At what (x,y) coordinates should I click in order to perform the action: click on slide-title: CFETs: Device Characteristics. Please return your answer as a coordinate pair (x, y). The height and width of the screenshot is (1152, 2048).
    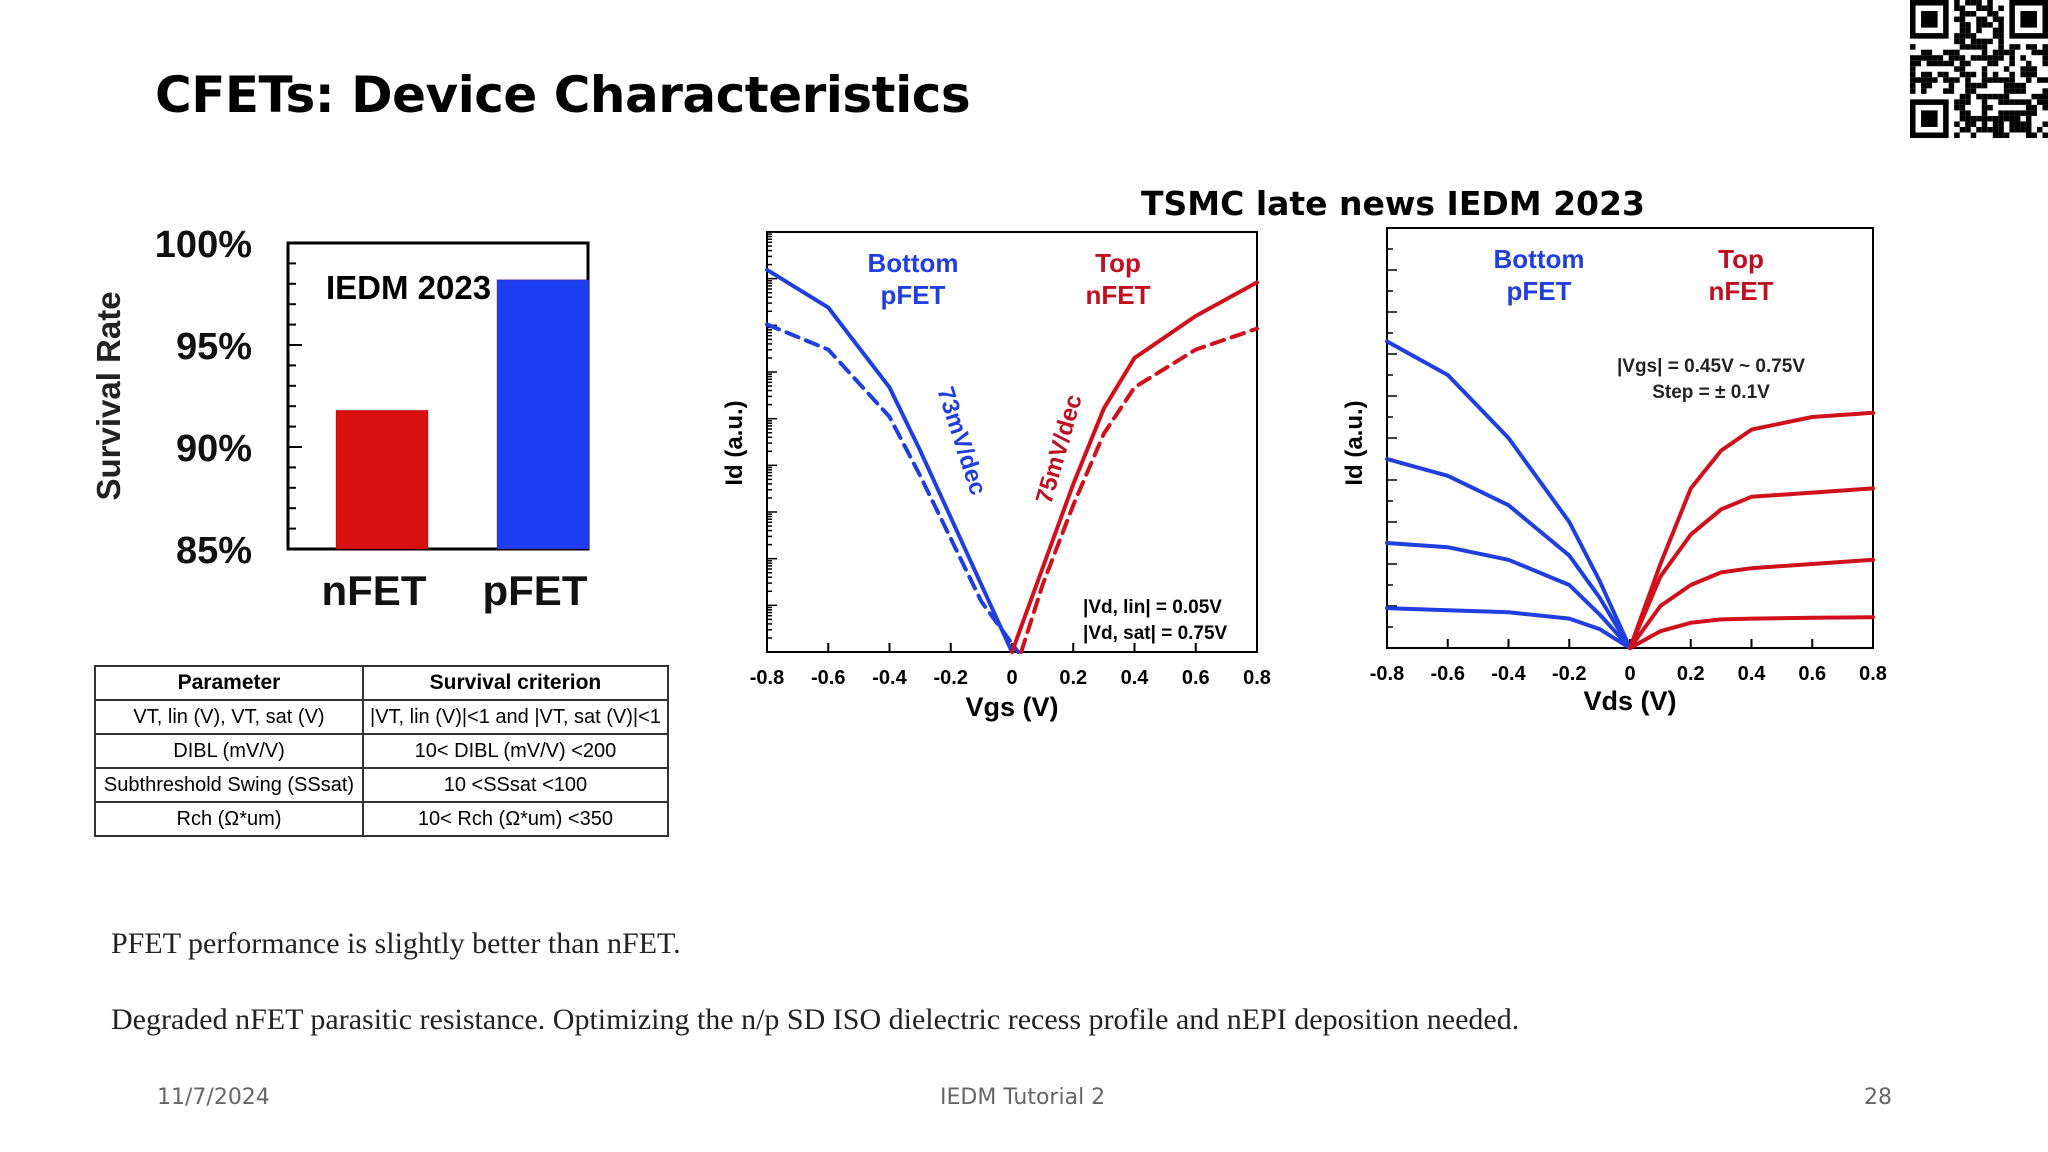
    Looking at the image, I should click on (563, 95).